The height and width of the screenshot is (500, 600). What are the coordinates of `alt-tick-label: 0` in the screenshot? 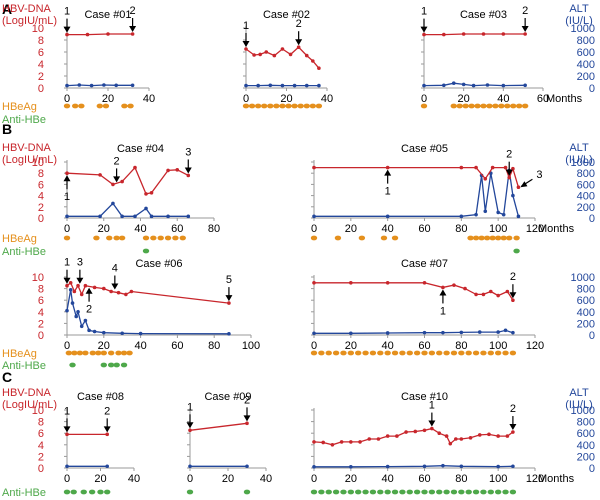 It's located at (592, 89).